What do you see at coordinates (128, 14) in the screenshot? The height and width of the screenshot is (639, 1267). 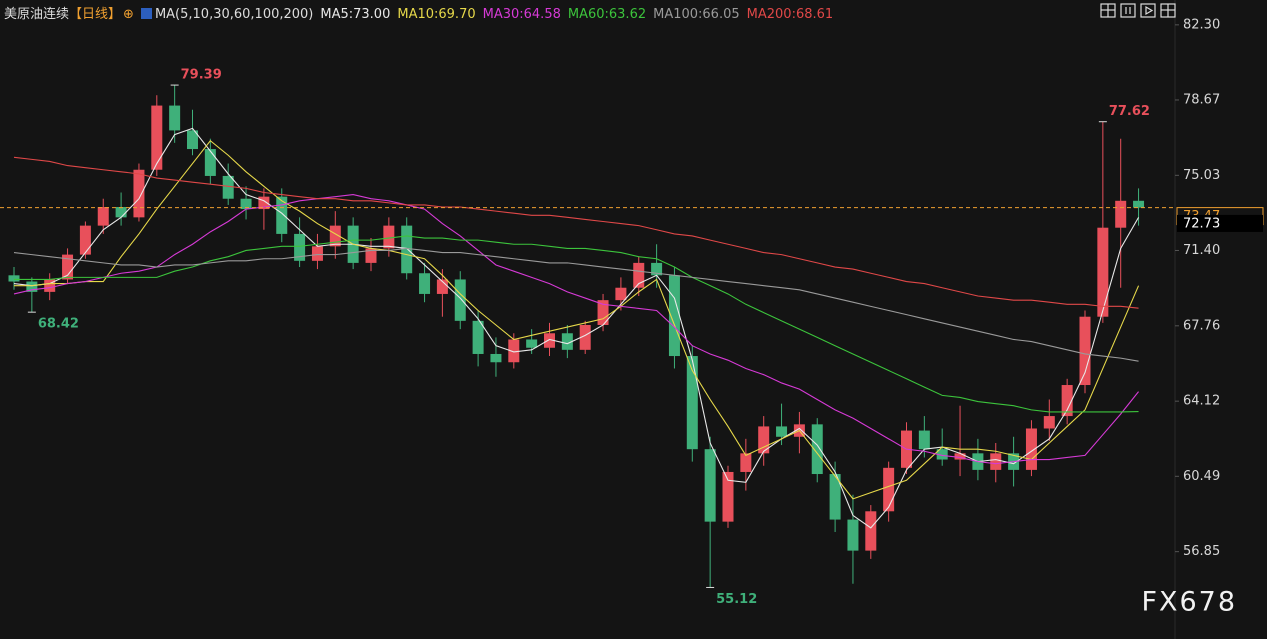 I see `add-icon: ⊕` at bounding box center [128, 14].